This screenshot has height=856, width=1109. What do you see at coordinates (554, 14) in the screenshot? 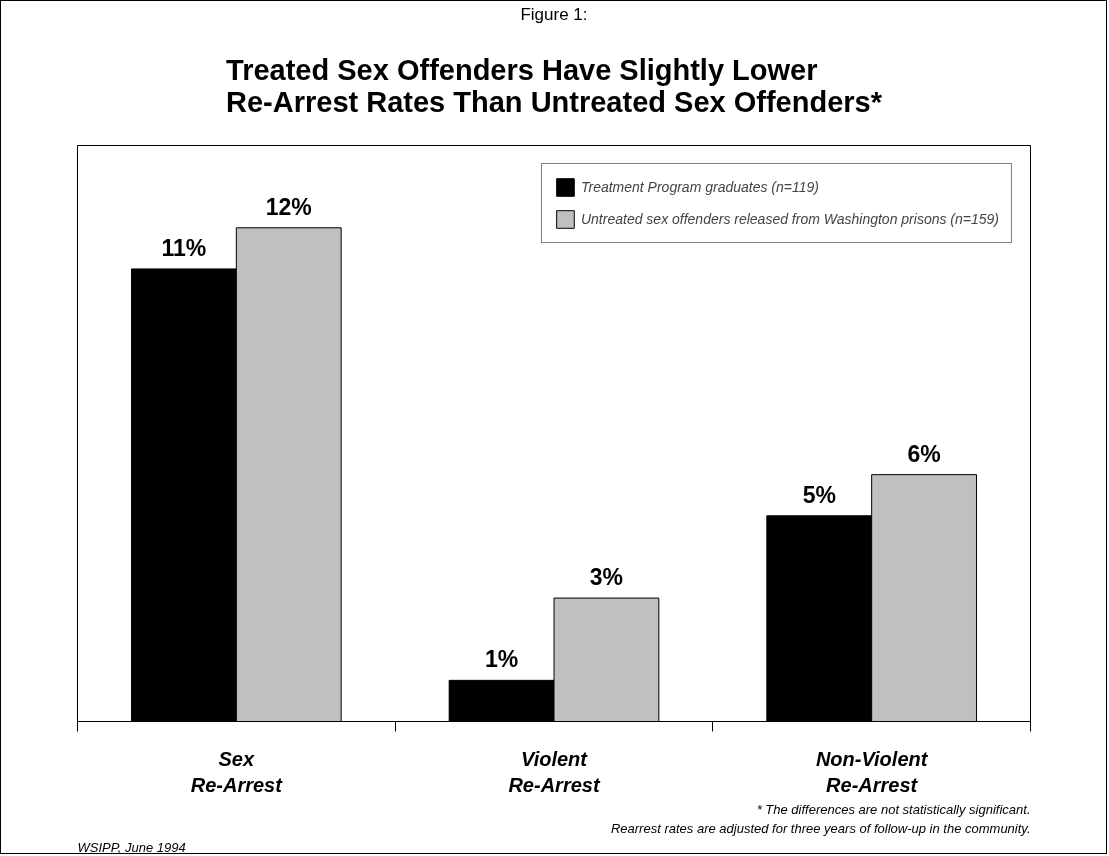
I see `chart-subtitle: Figure 1:` at bounding box center [554, 14].